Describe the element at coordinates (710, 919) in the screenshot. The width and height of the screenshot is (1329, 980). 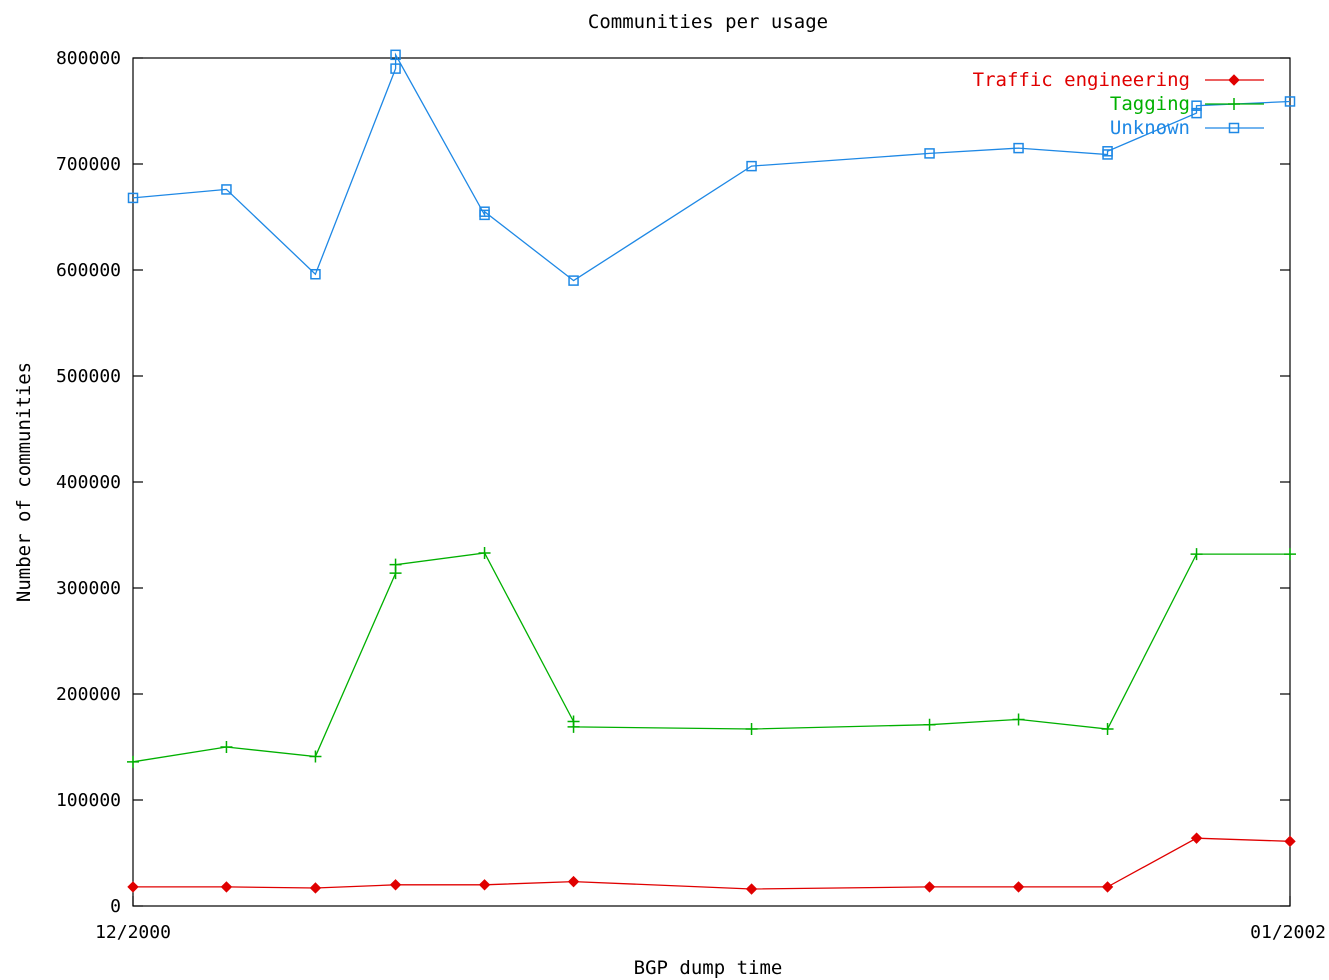
I see `x-axis: 12/2000 01/2002` at that location.